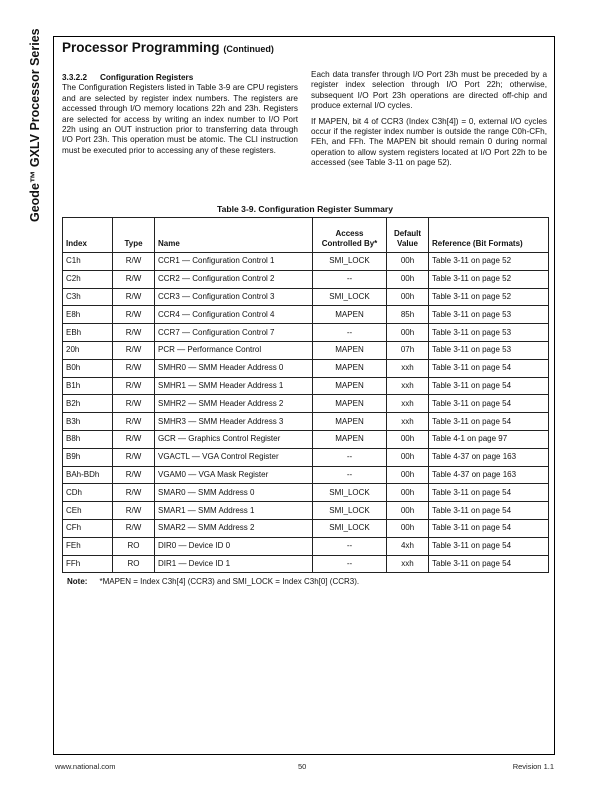 The image size is (611, 792). Describe the element at coordinates (407, 350) in the screenshot. I see `table-cell: 07h` at that location.